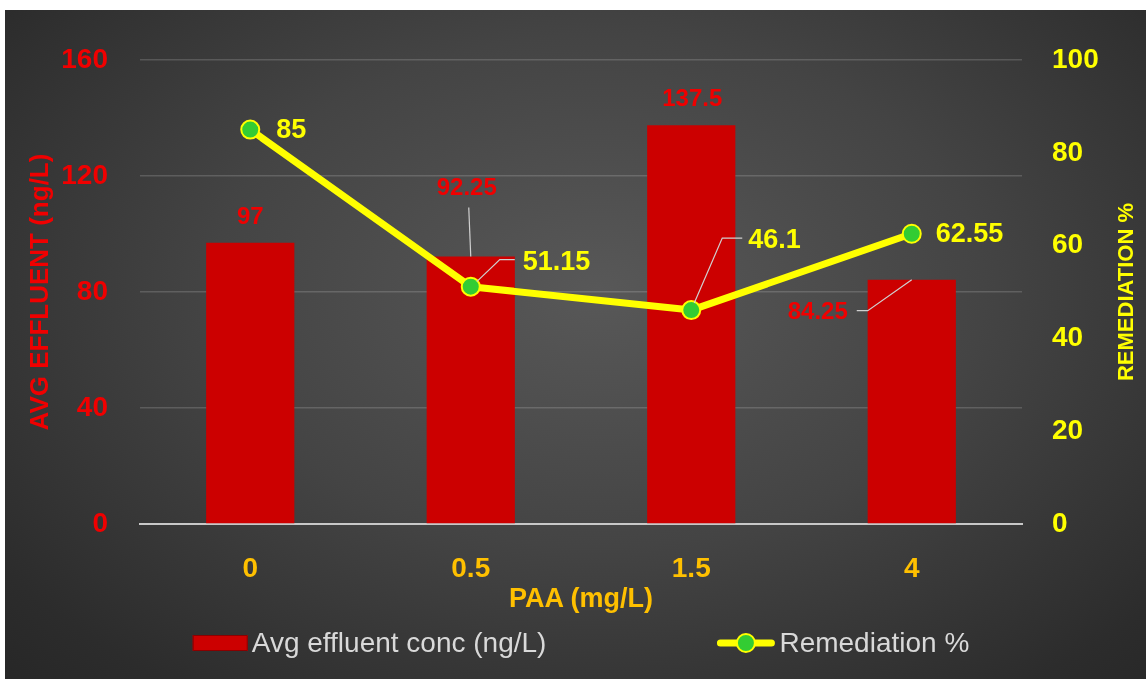 Image resolution: width=1146 pixels, height=679 pixels. What do you see at coordinates (581, 598) in the screenshot?
I see `x-axis-title: PAA (mg/L)` at bounding box center [581, 598].